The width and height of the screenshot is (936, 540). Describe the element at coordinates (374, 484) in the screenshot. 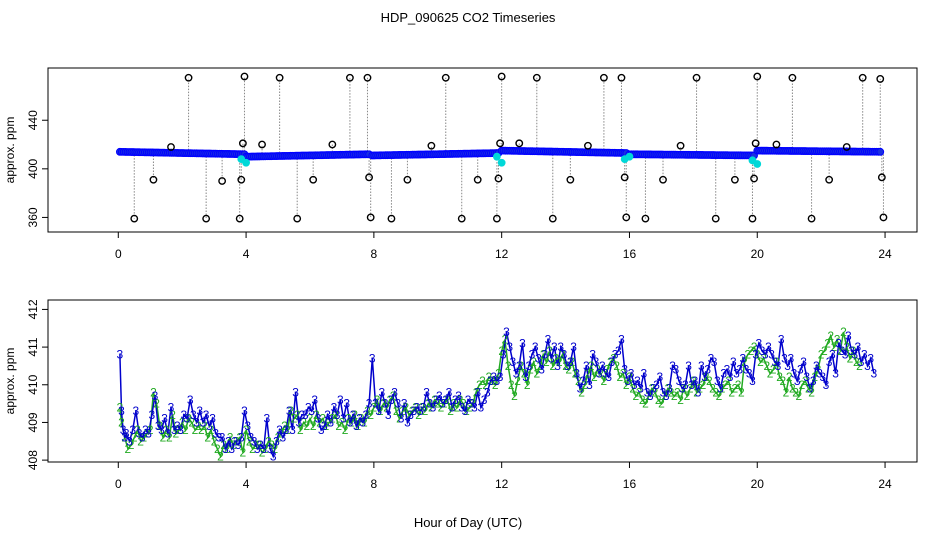

I see `bottom-x-tick-label: 8` at that location.